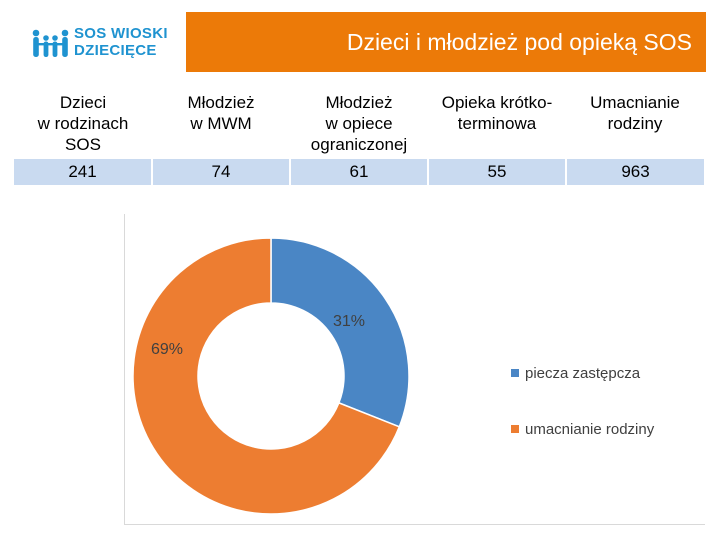 The height and width of the screenshot is (540, 720). What do you see at coordinates (83, 102) in the screenshot?
I see `header-line: Dzieci` at bounding box center [83, 102].